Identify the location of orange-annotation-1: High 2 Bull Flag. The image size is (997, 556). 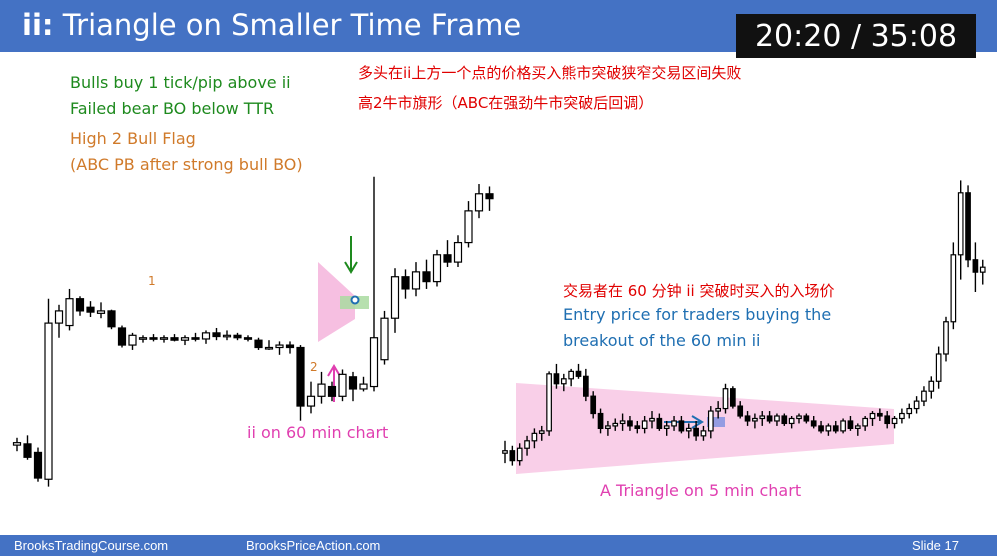
(133, 138).